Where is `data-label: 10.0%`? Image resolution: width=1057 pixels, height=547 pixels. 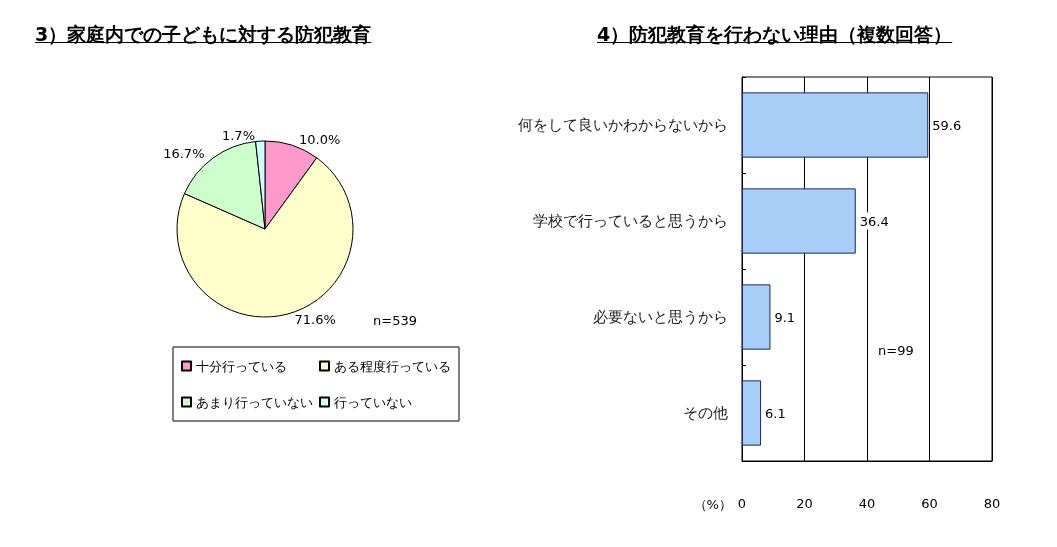 data-label: 10.0% is located at coordinates (320, 140).